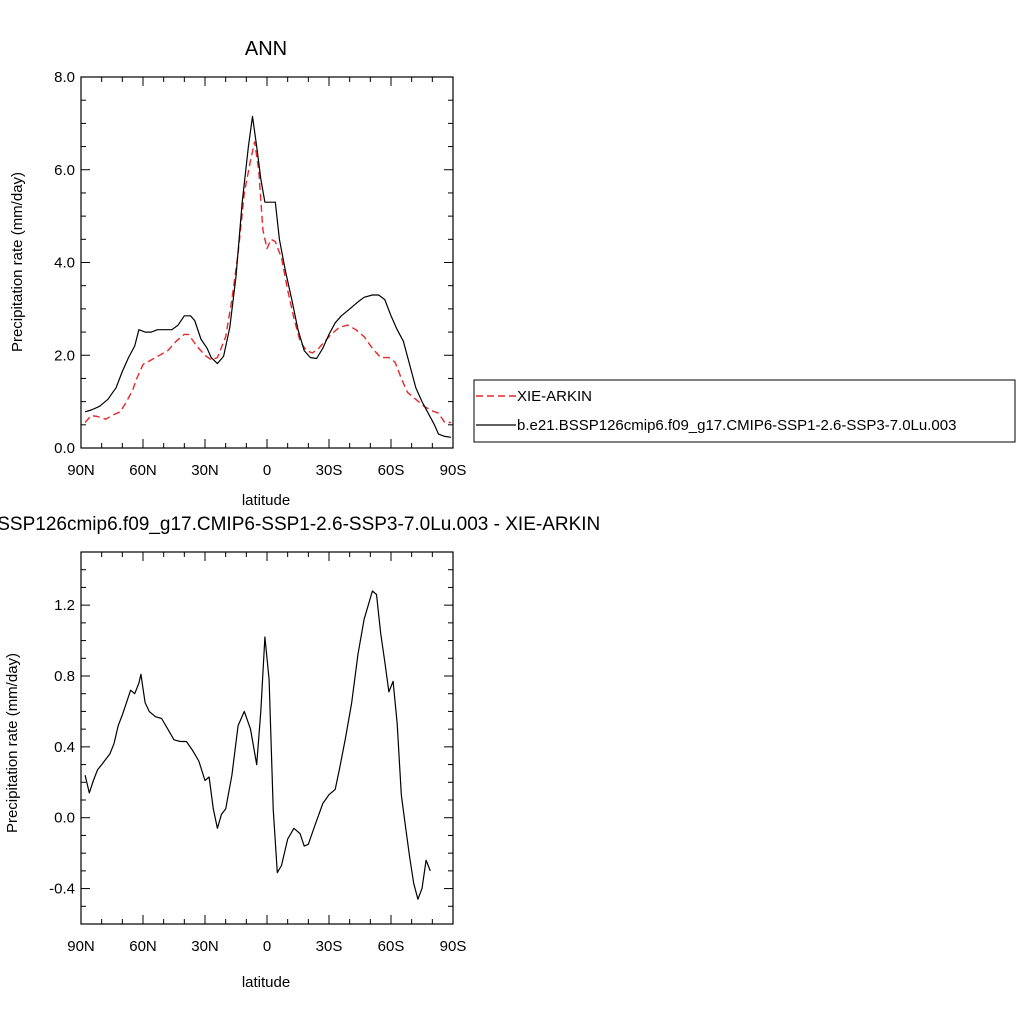 This screenshot has width=1024, height=1024. Describe the element at coordinates (391, 946) in the screenshot. I see `panel-2-x-tick-label: 60S` at that location.